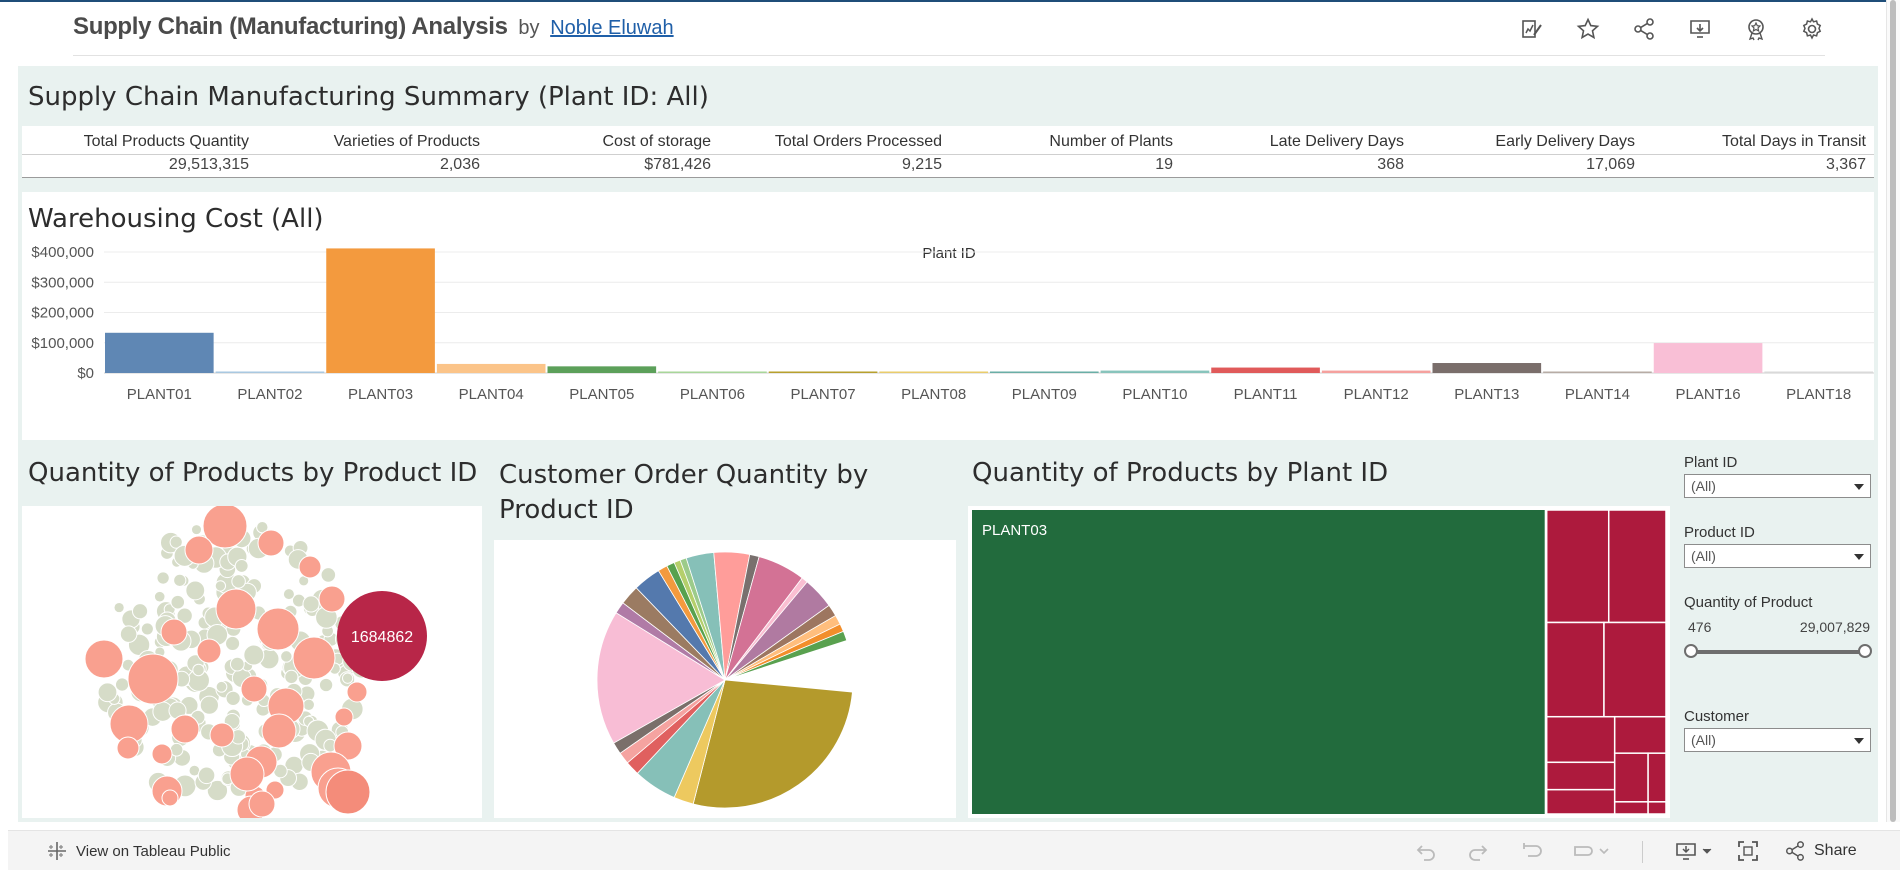  I want to click on revert-icon, so click(1532, 850).